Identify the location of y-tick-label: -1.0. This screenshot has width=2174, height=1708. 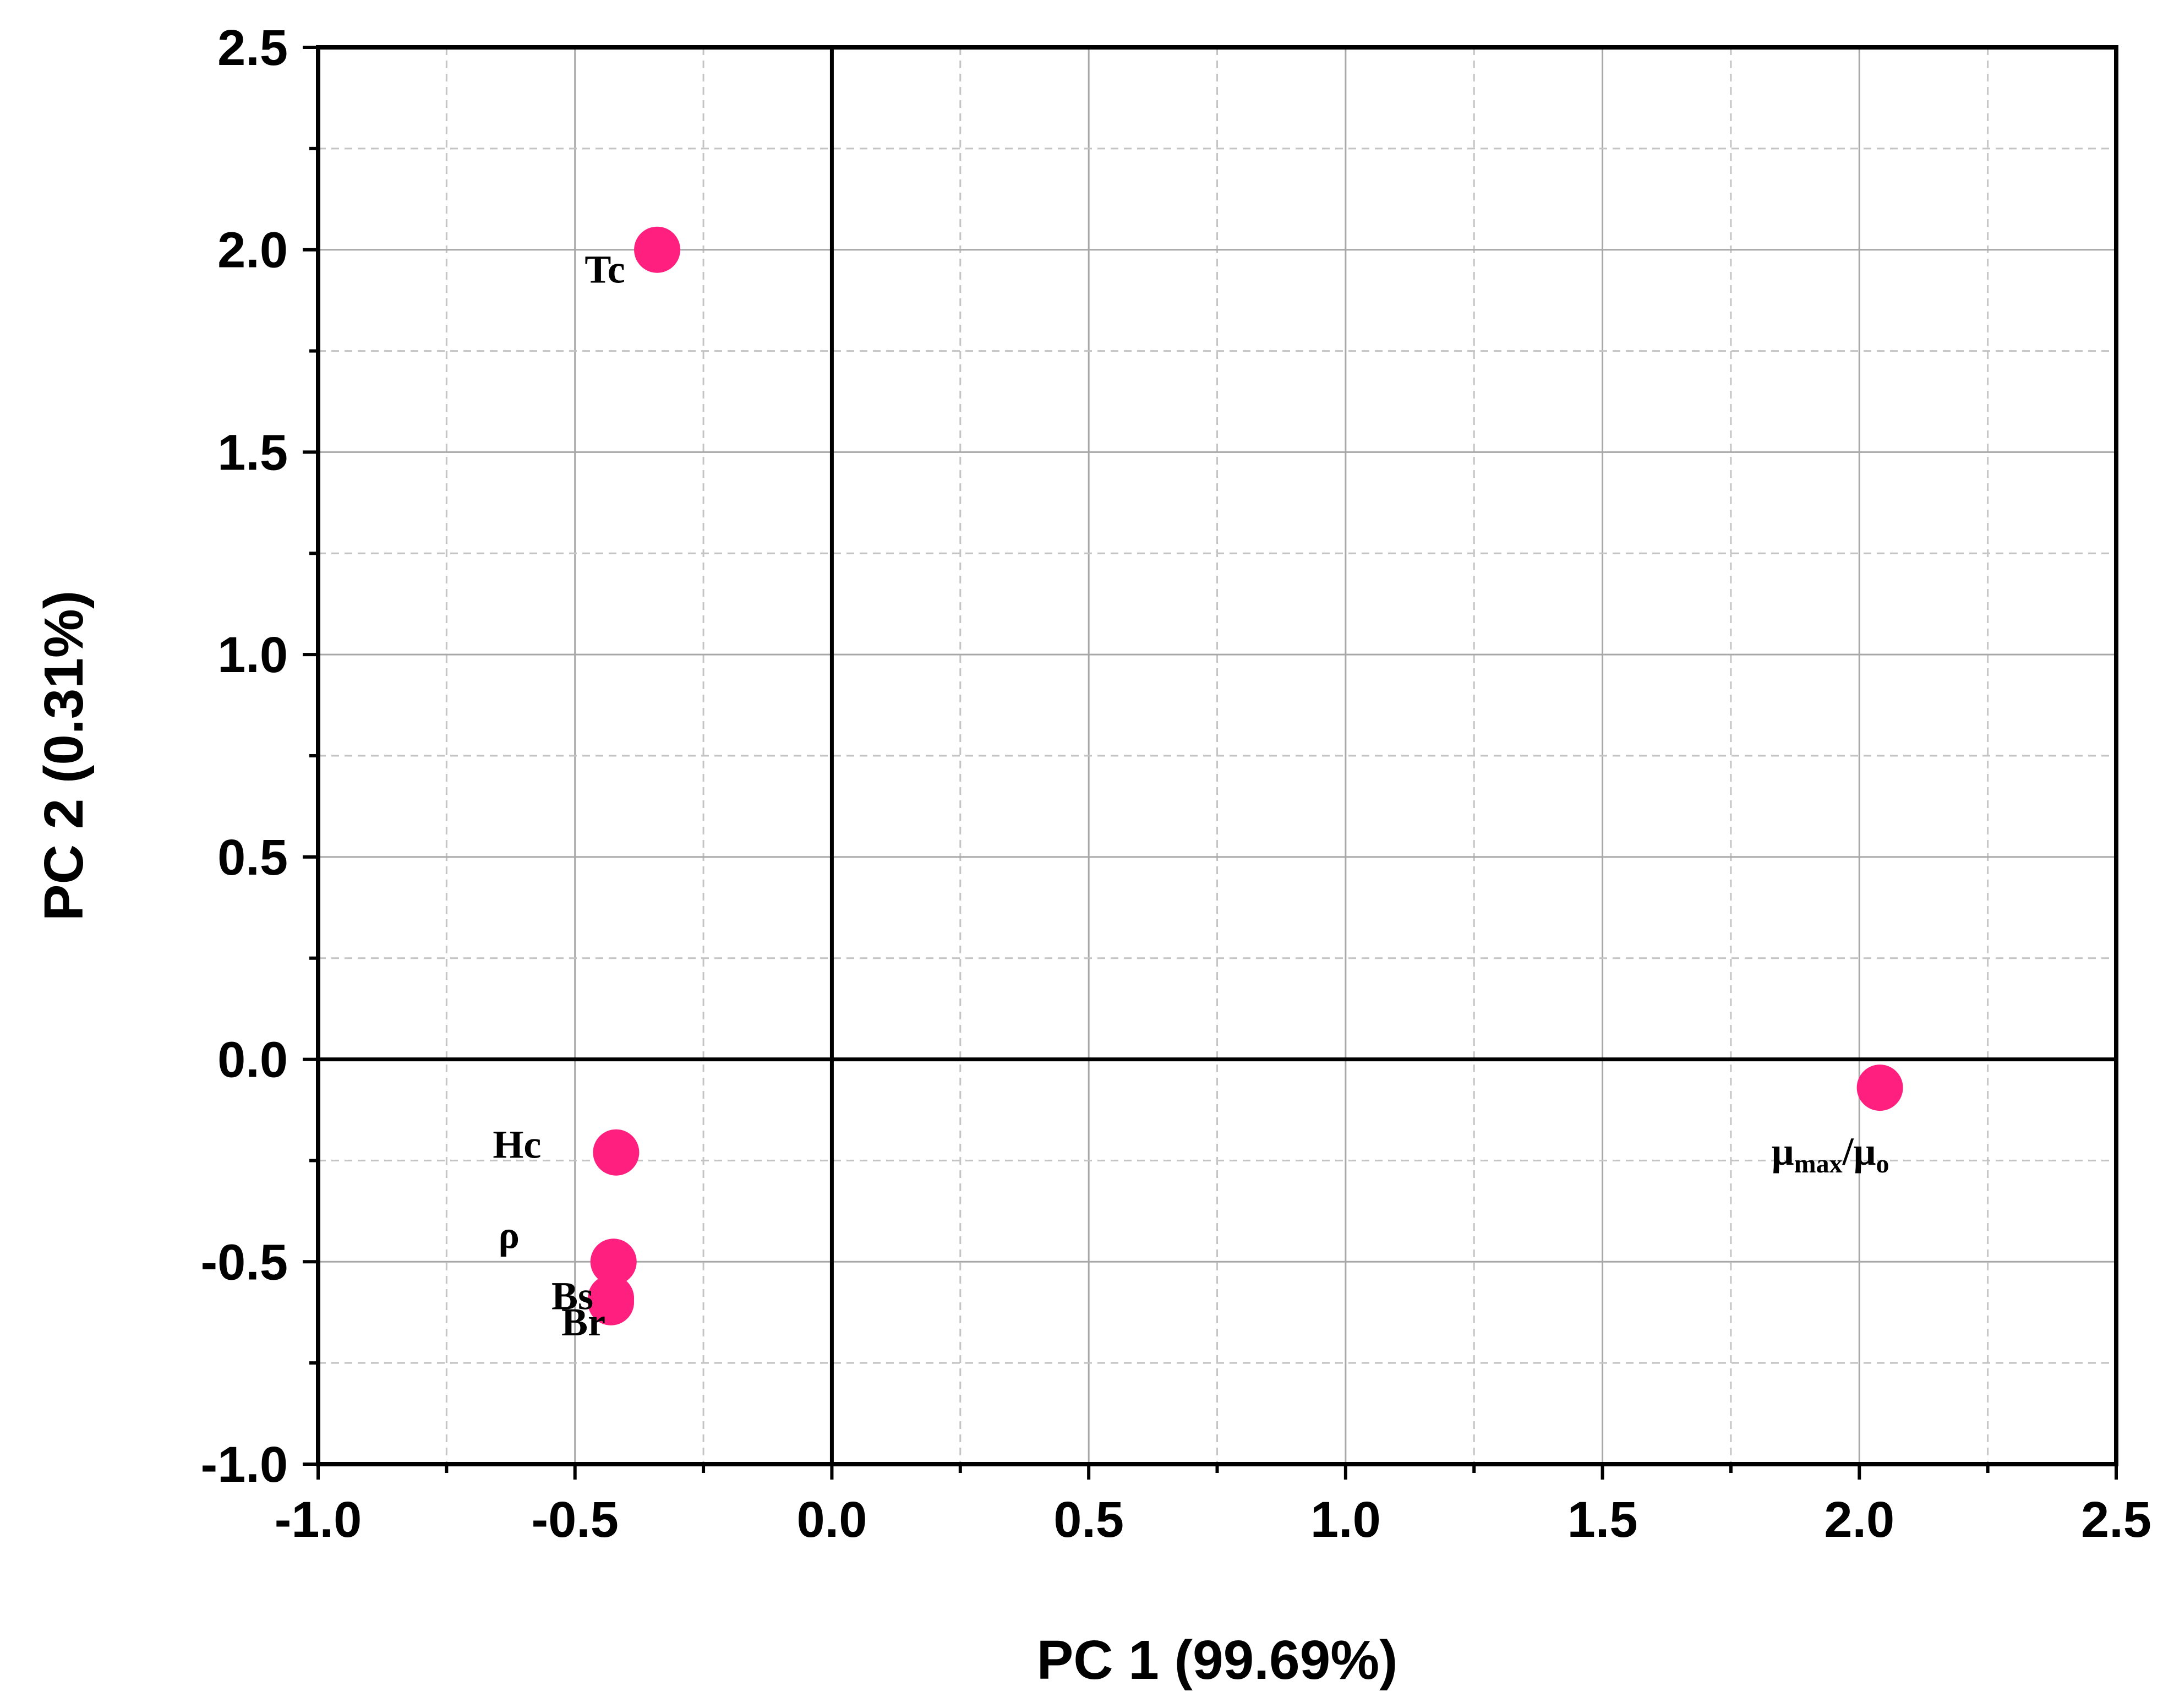
(244, 1465).